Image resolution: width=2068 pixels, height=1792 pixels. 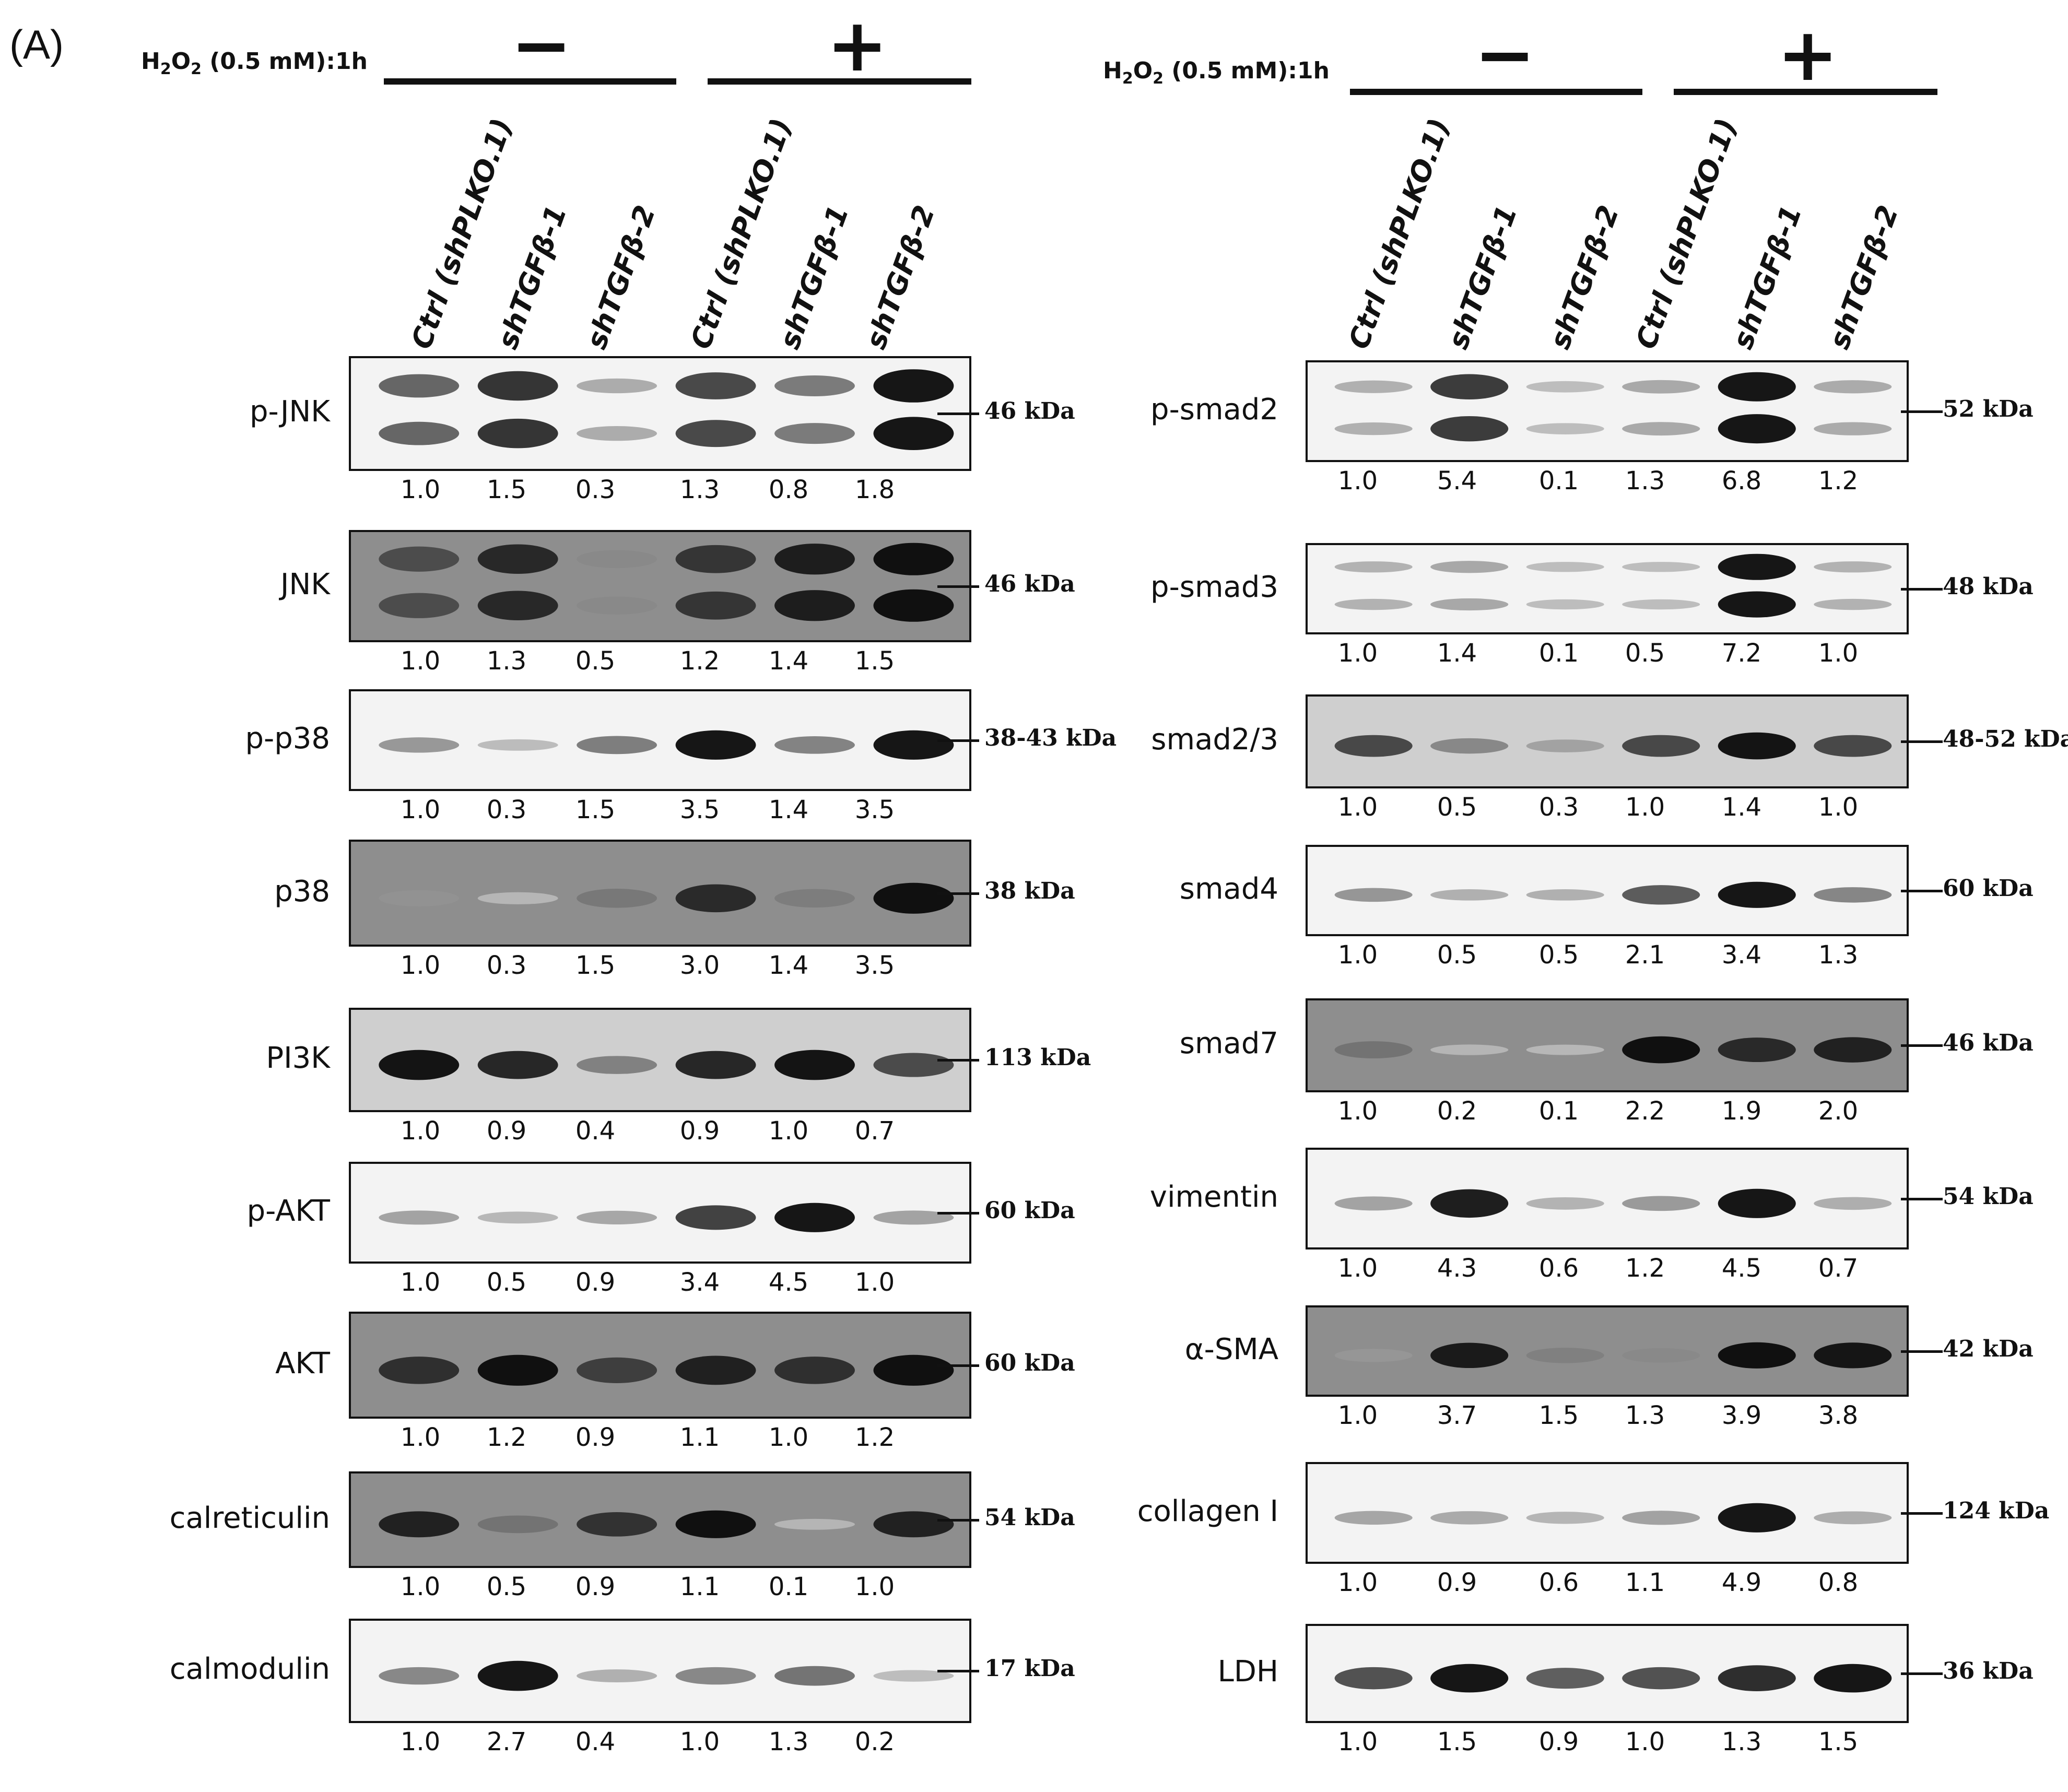 I want to click on quant-value-right-2-6: 1.0, so click(x=1839, y=653).